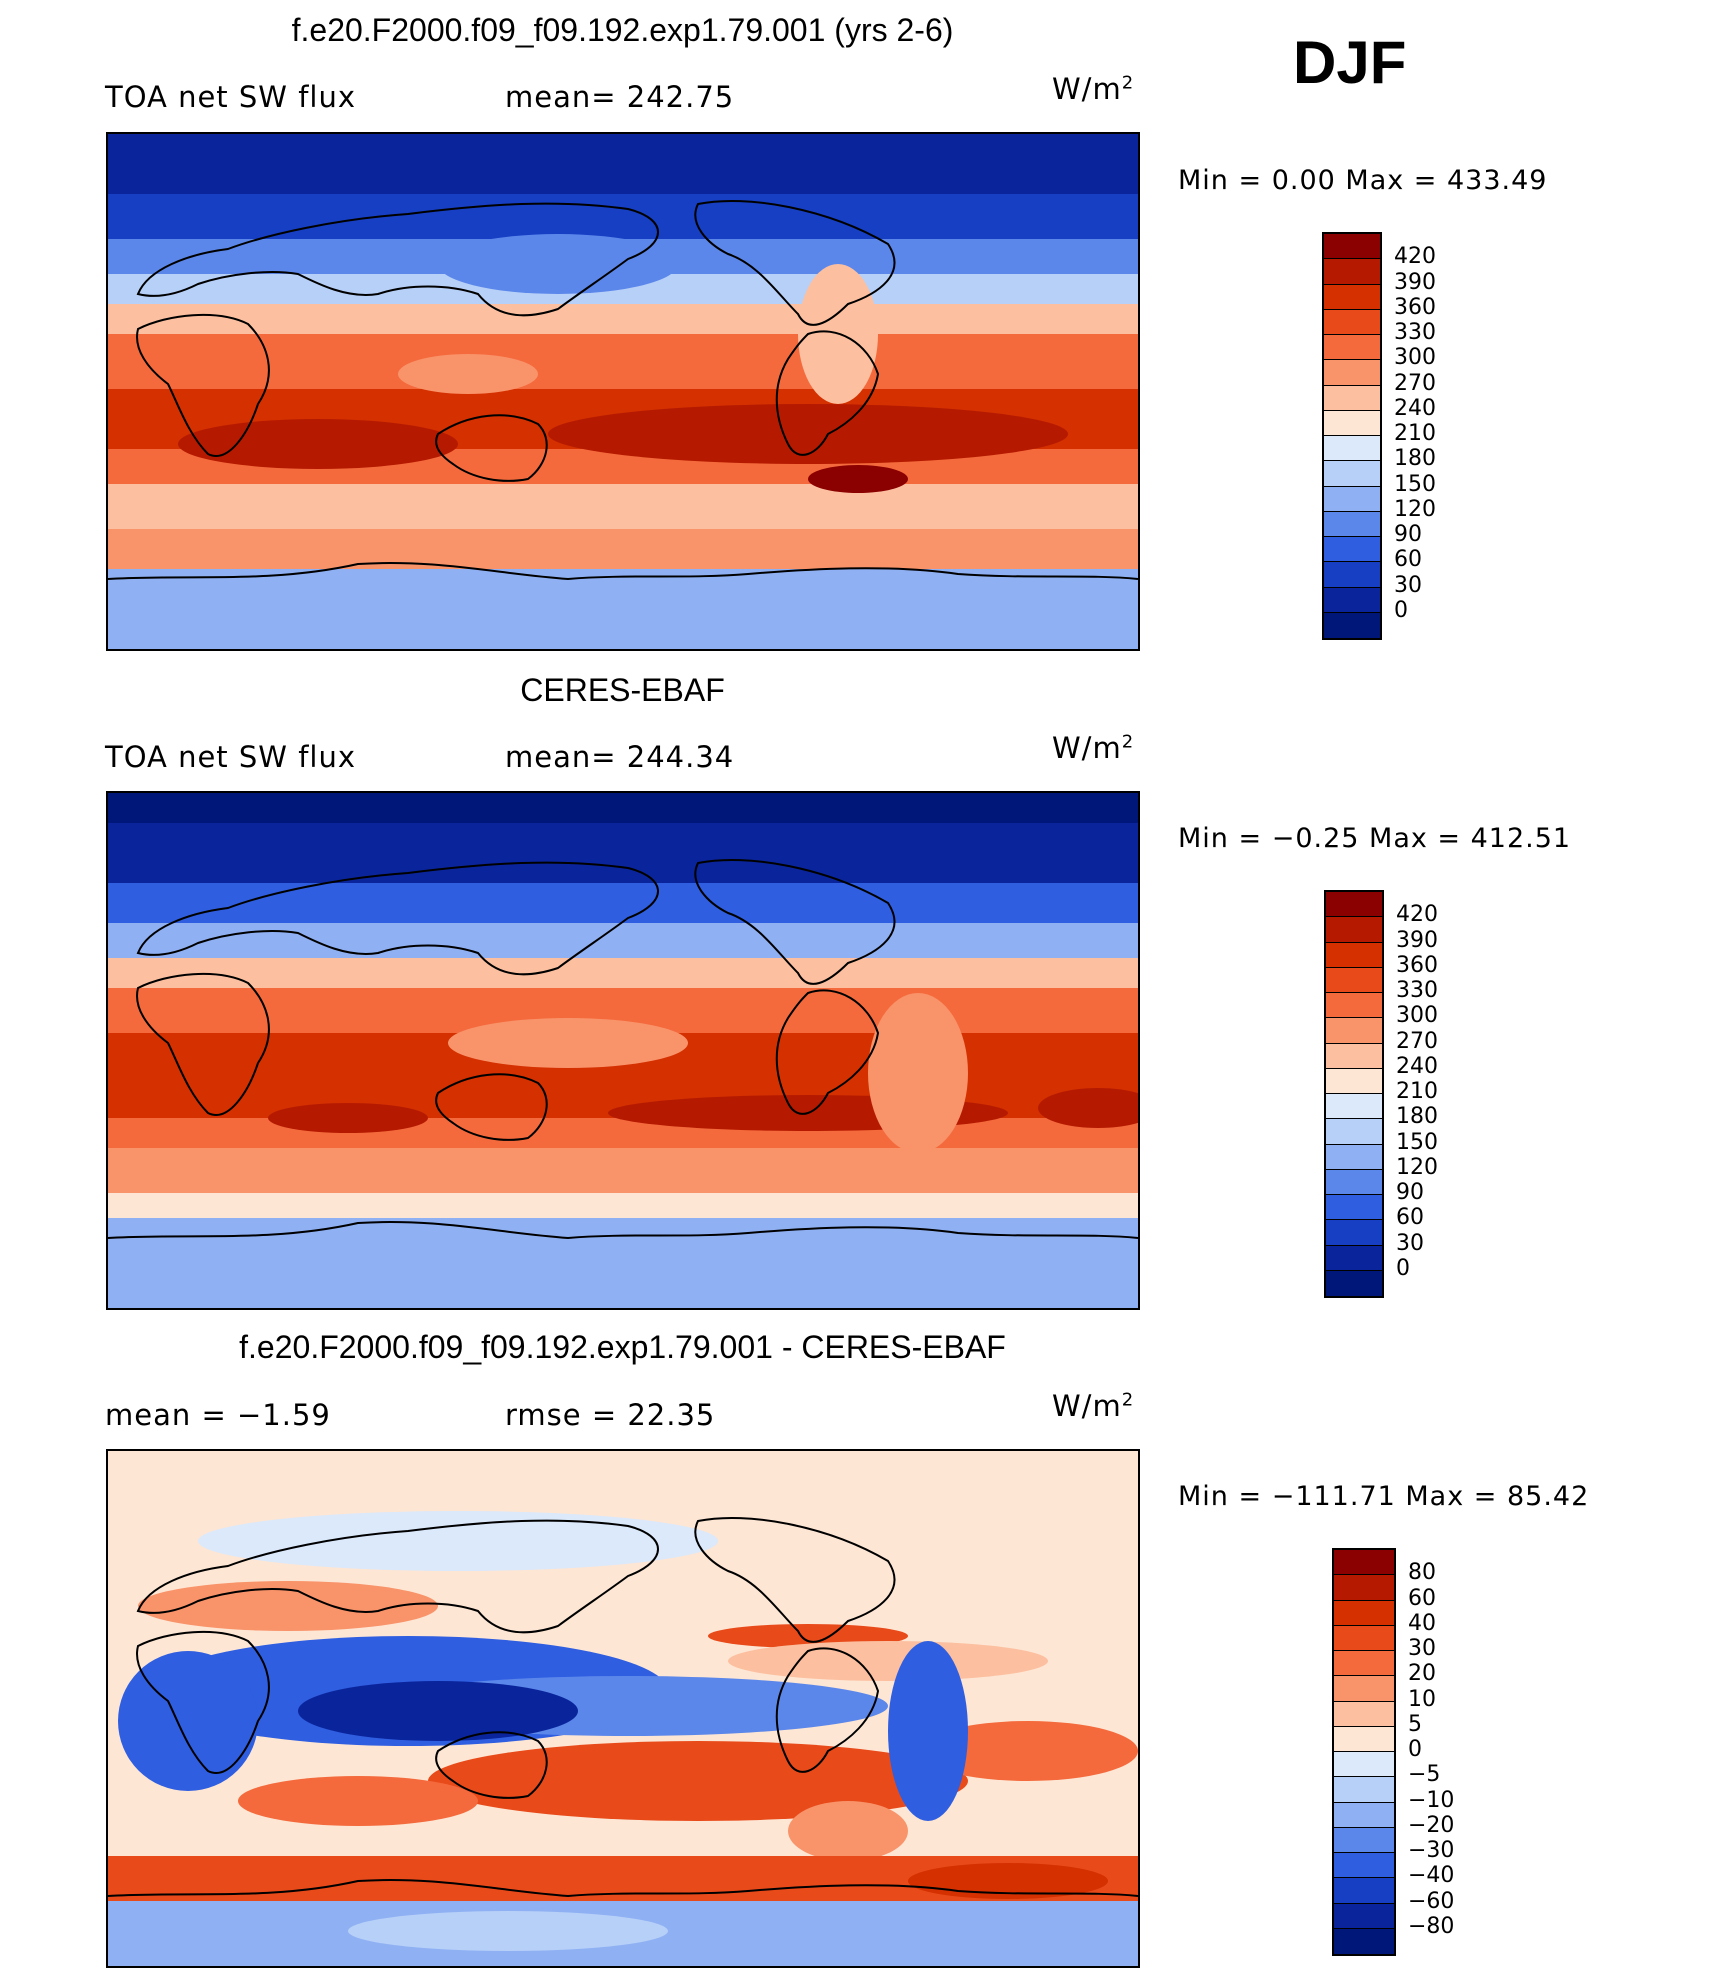  Describe the element at coordinates (1093, 748) in the screenshot. I see `panel-2-units: W/m2` at that location.